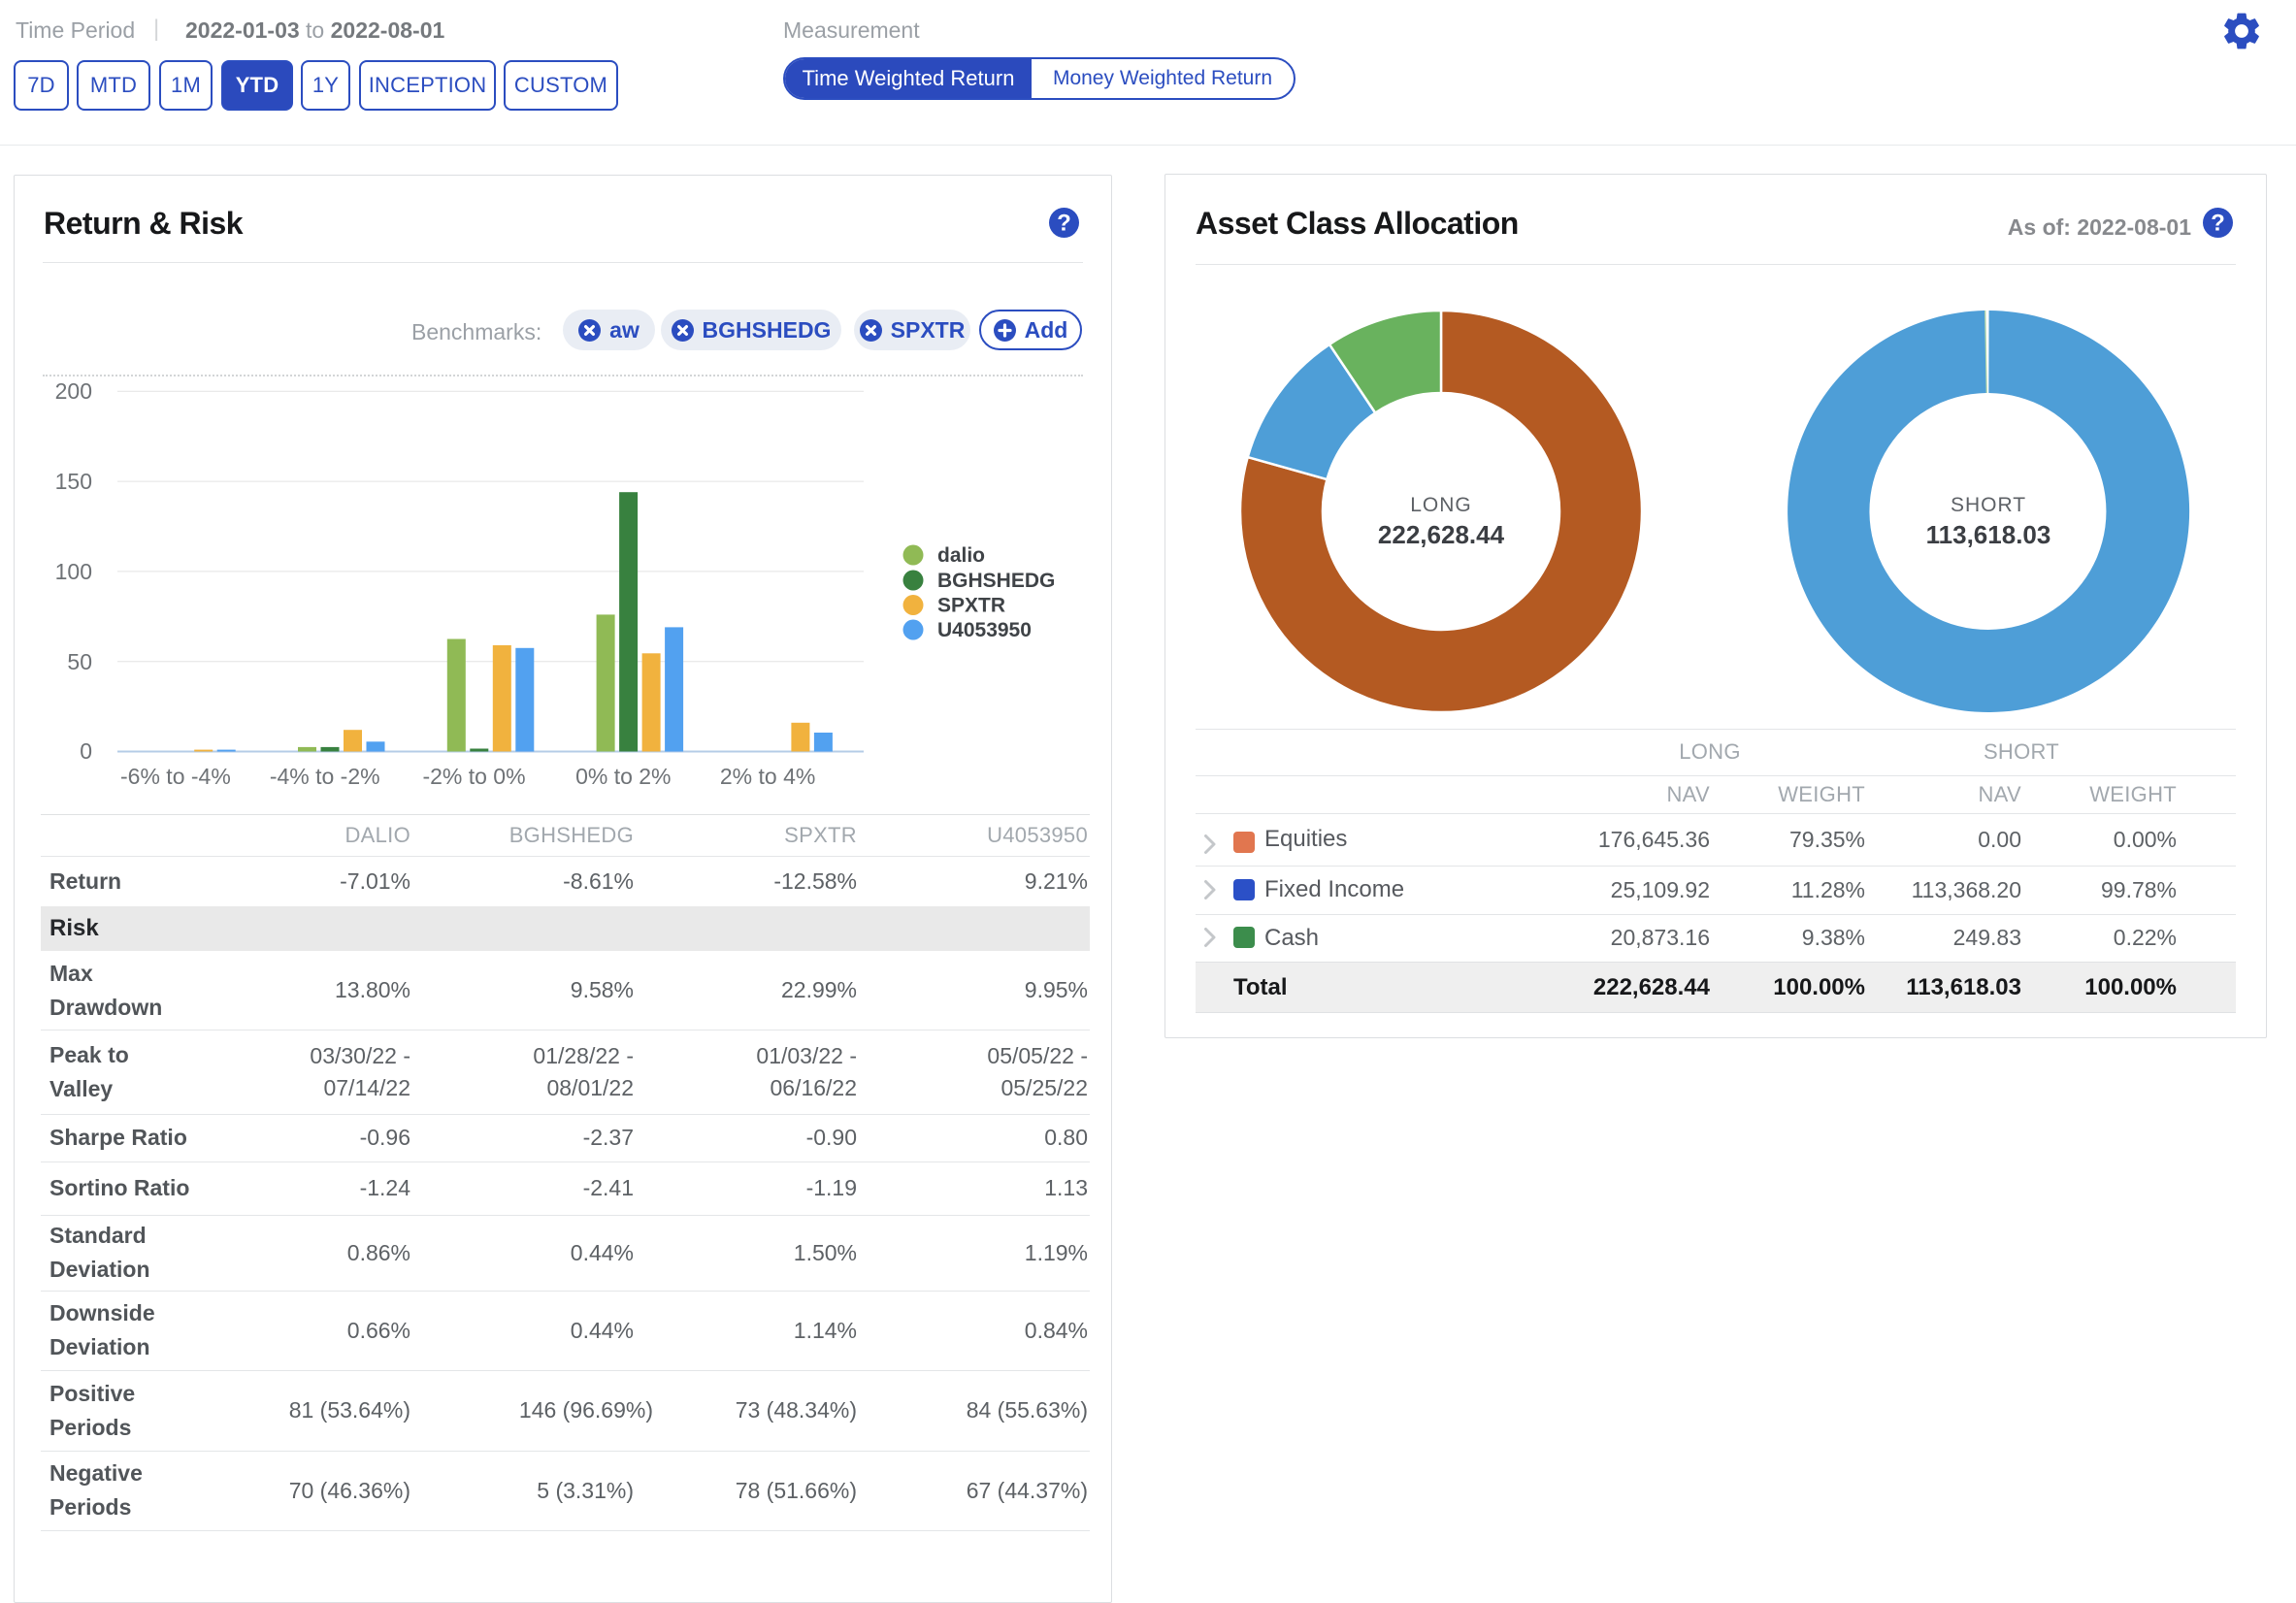 The height and width of the screenshot is (1603, 2296). Describe the element at coordinates (996, 581) in the screenshot. I see `svg-text: BGHSHEDG` at that location.